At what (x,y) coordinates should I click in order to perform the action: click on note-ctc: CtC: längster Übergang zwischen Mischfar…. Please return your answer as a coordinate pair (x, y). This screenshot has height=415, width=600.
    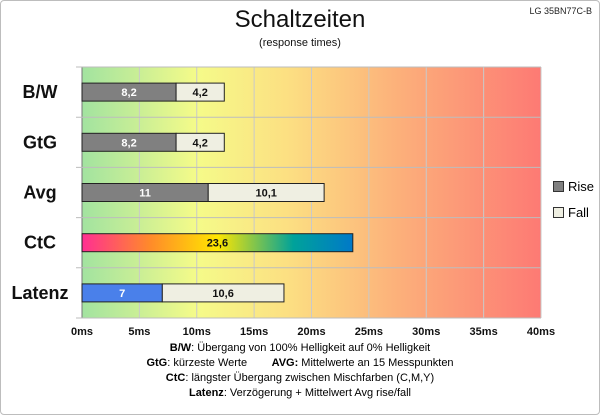
    Looking at the image, I should click on (300, 378).